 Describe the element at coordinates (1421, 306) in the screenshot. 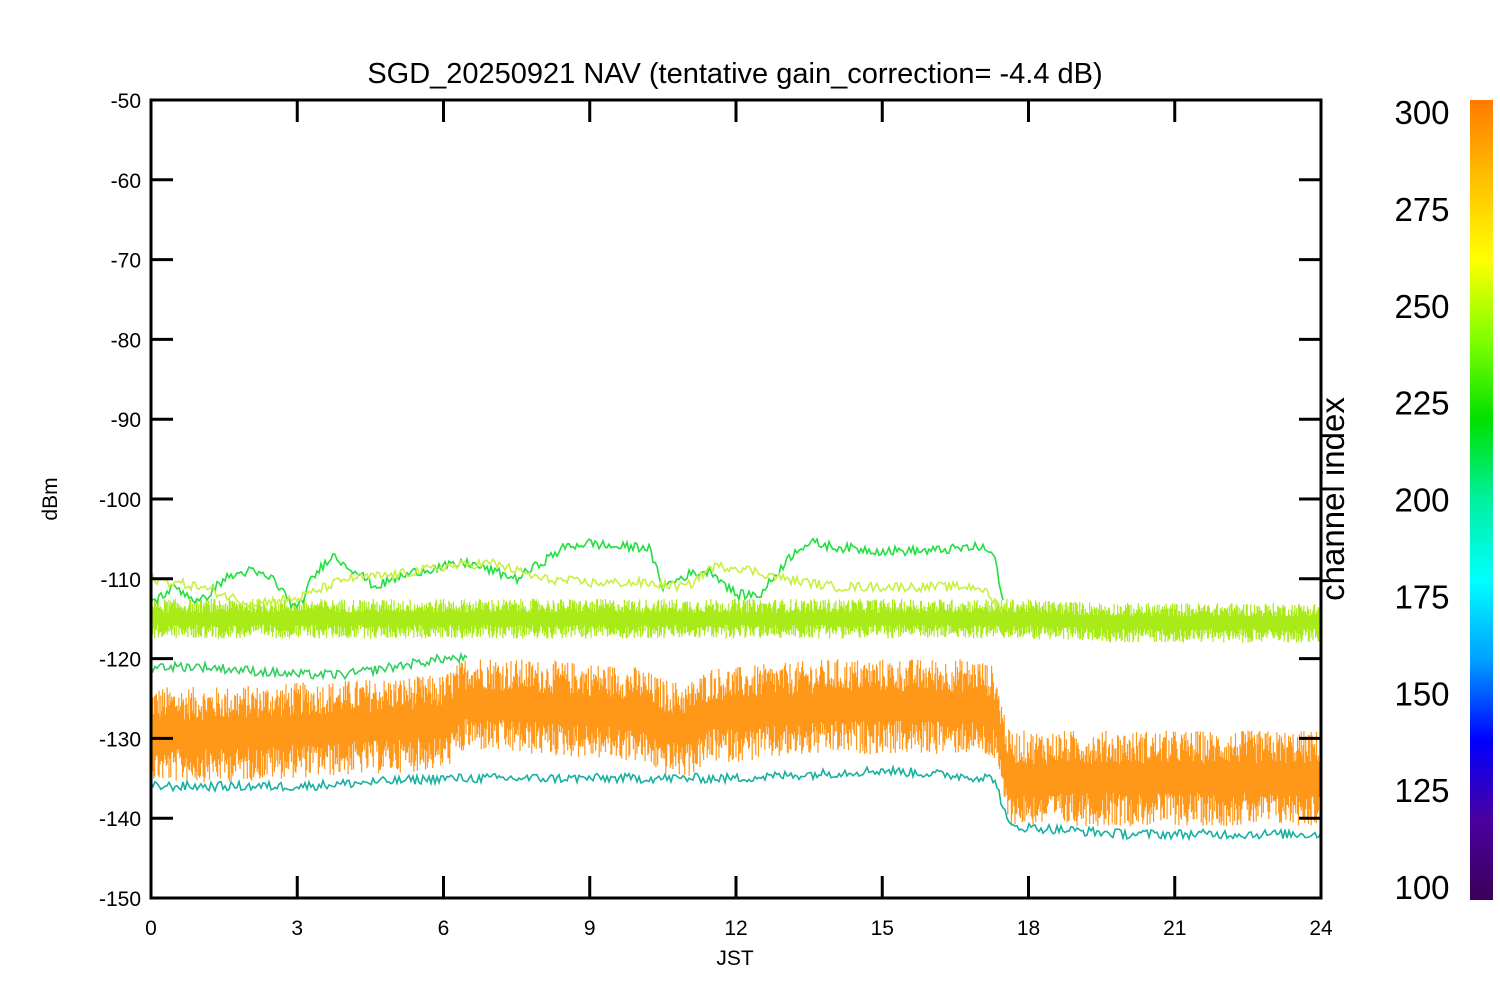

I see `colorbar-tick-label: 250` at that location.